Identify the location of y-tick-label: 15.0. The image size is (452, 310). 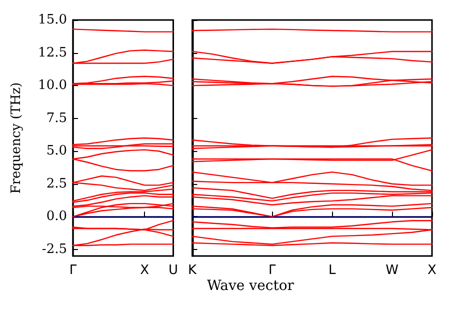
(52, 20).